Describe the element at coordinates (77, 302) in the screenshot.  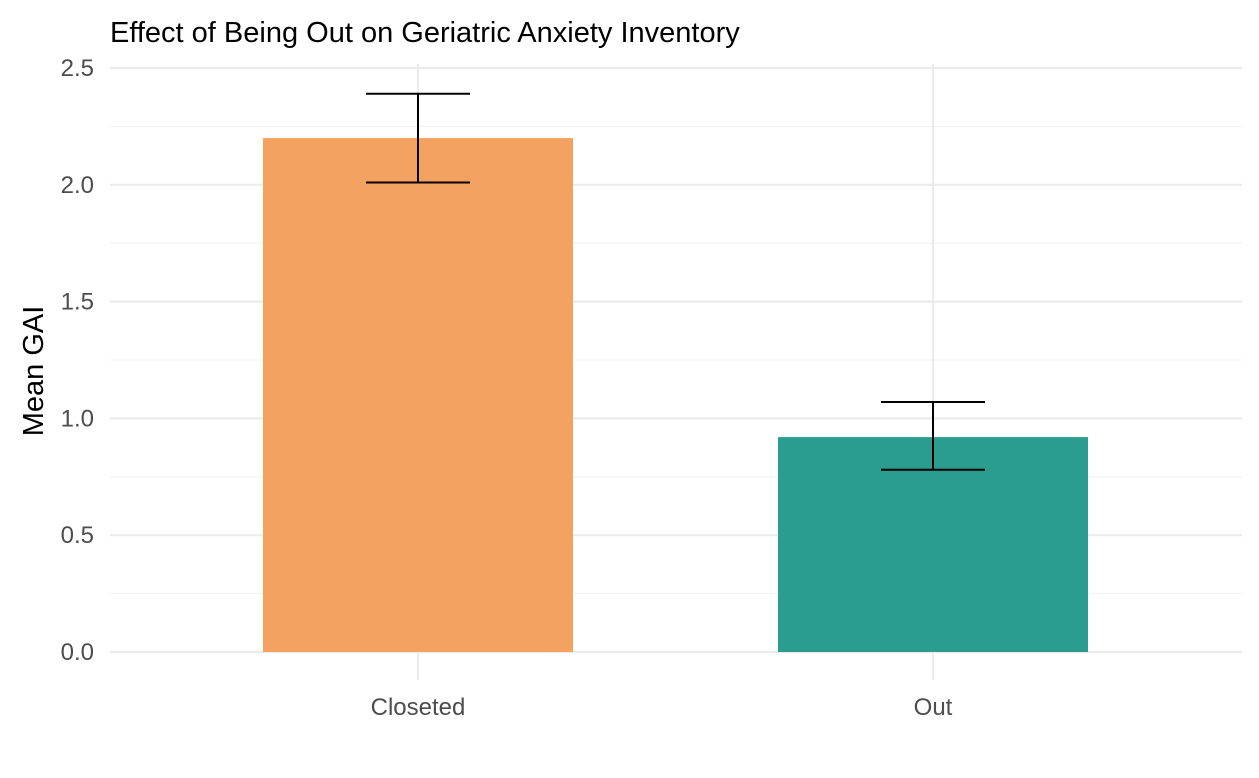
I see `y-tick-label: 1.5` at that location.